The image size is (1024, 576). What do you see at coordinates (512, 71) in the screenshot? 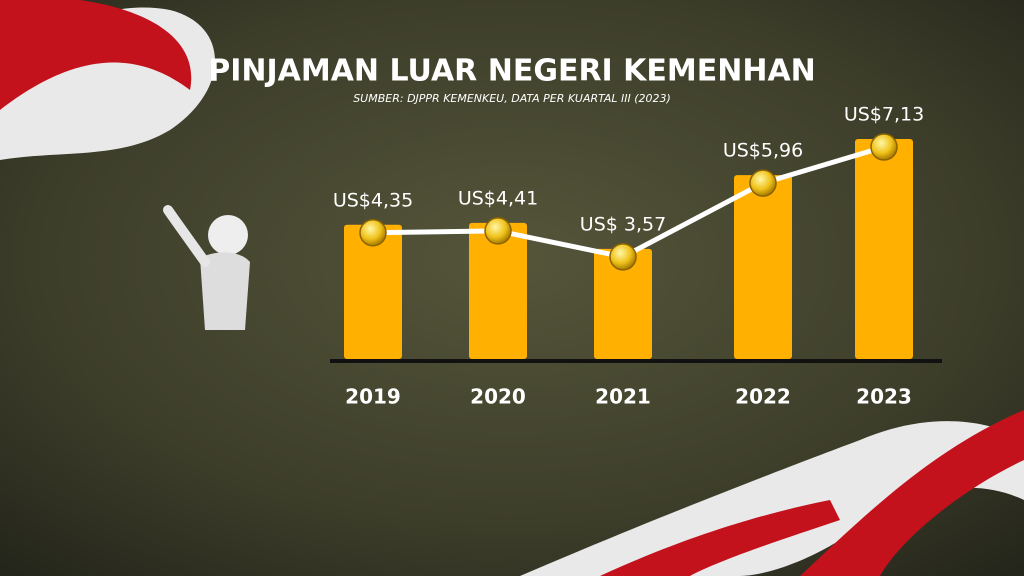
I see `chart-title: PINJAMAN LUAR NEGERI KEMENHAN` at bounding box center [512, 71].